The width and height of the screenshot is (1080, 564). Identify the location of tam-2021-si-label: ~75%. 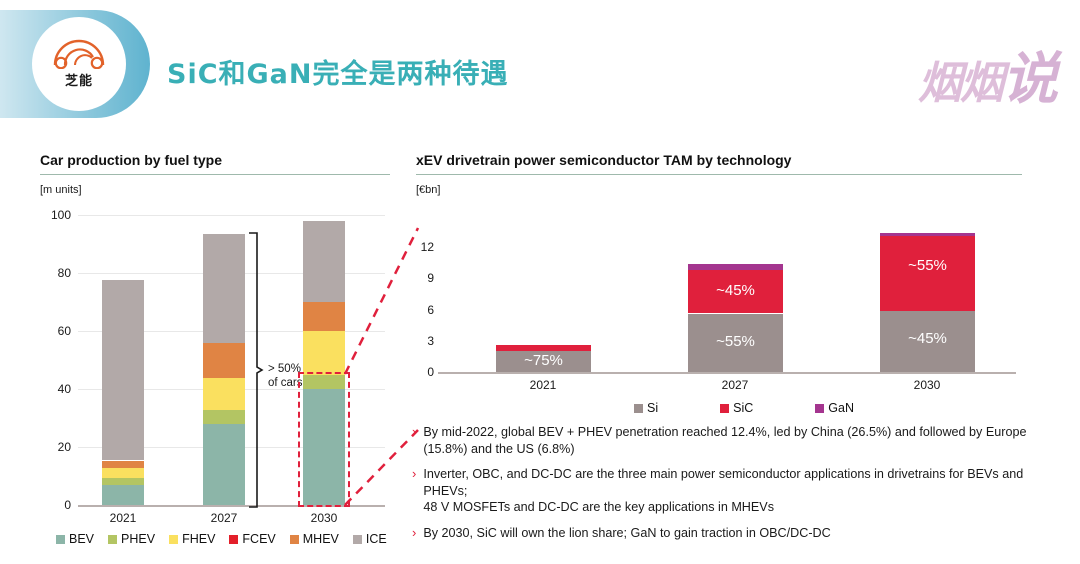
(543, 361).